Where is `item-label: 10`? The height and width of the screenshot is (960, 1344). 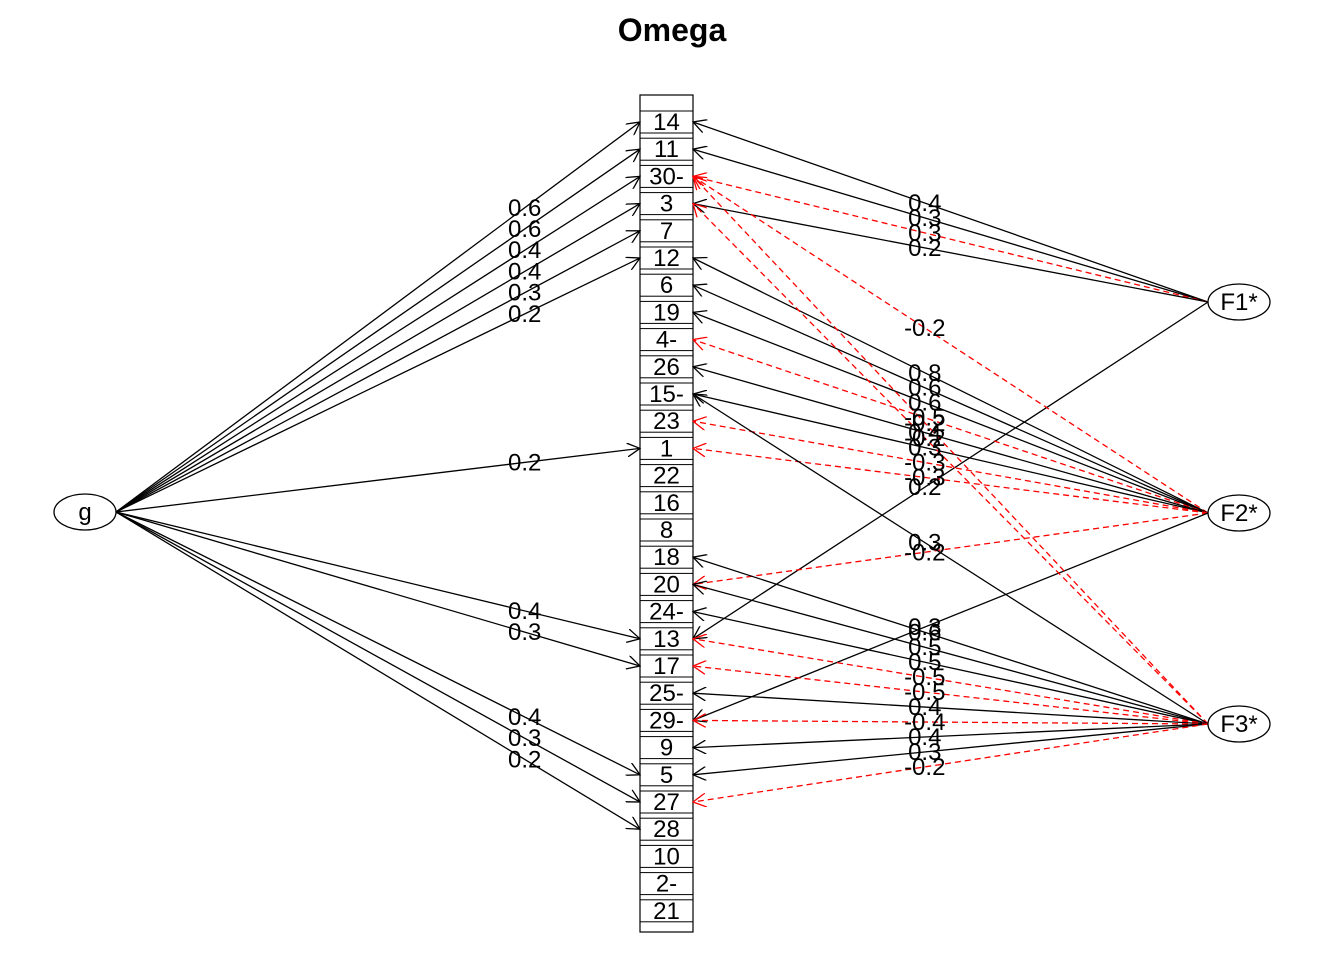
item-label: 10 is located at coordinates (666, 856).